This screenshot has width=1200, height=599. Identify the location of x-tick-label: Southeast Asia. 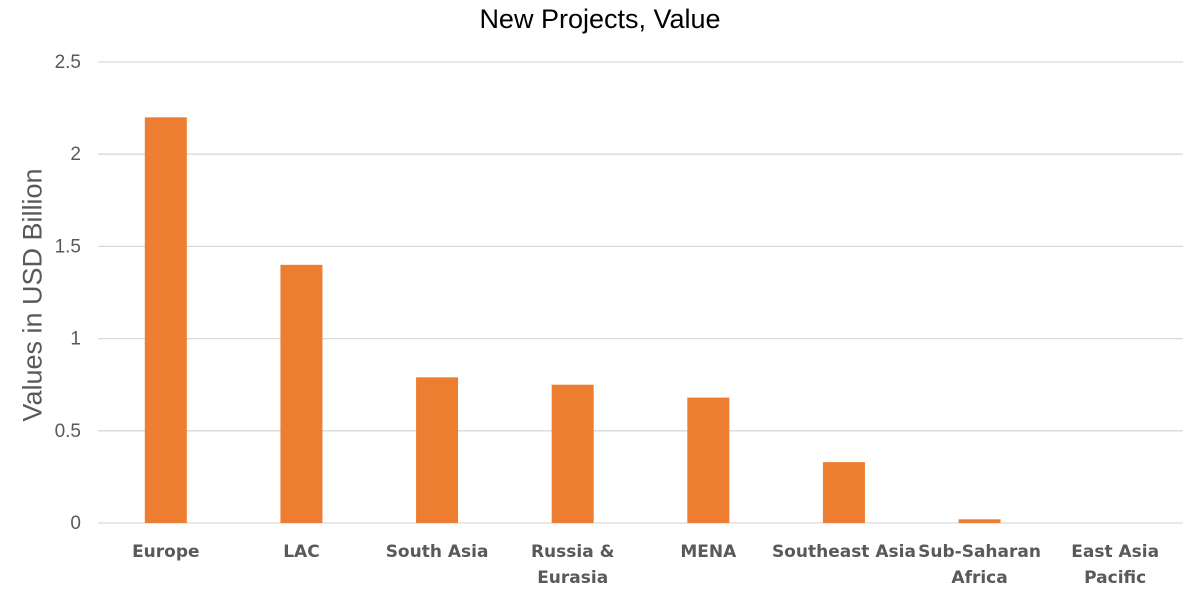
(844, 552).